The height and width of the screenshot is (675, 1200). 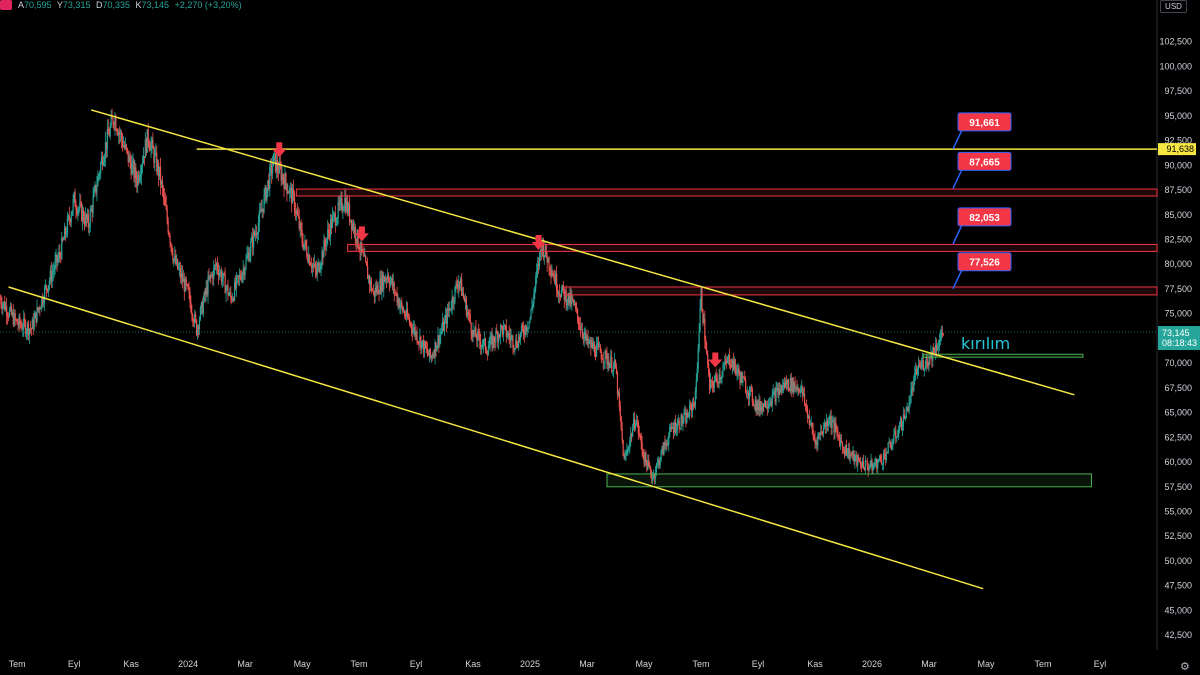 What do you see at coordinates (208, 5) in the screenshot?
I see `change-value: +2,270 (+3,20%)` at bounding box center [208, 5].